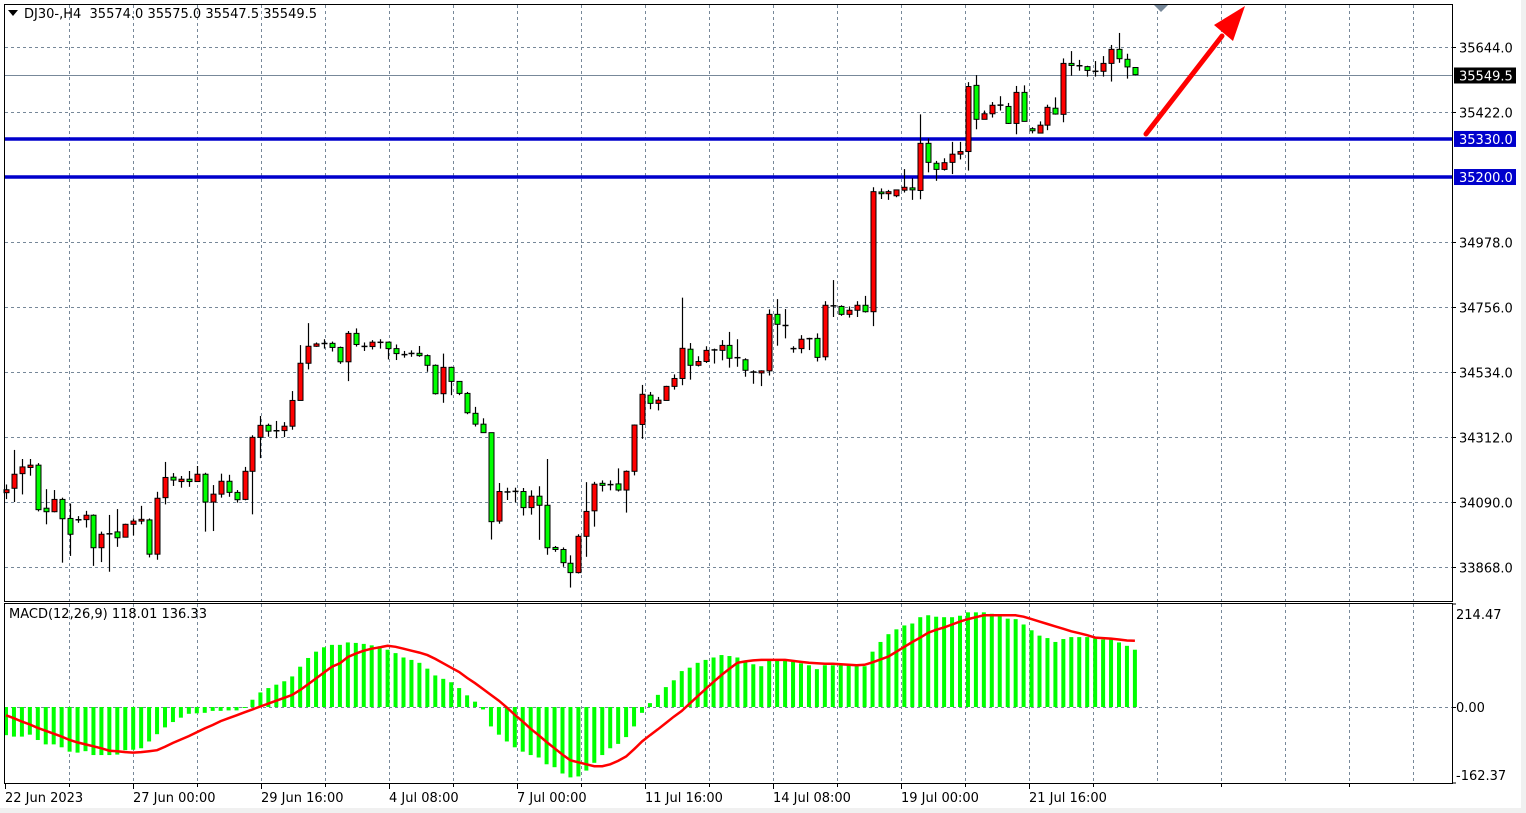  What do you see at coordinates (1470, 708) in the screenshot?
I see `macd-axis-label: 0.00` at bounding box center [1470, 708].